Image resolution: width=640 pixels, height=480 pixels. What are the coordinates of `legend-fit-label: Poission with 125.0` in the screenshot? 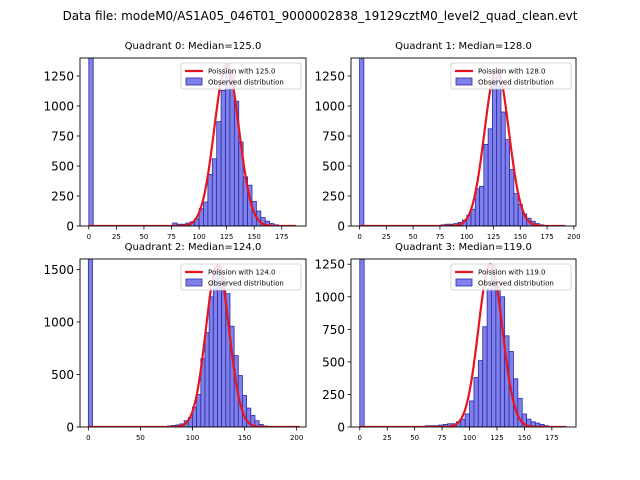 It's located at (242, 72).